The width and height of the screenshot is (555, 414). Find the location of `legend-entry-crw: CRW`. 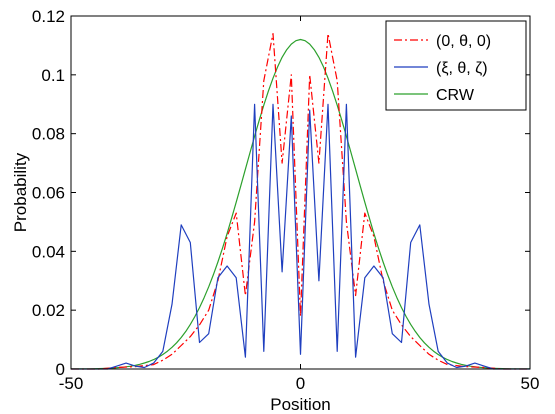

legend-entry-crw: CRW is located at coordinates (455, 95).